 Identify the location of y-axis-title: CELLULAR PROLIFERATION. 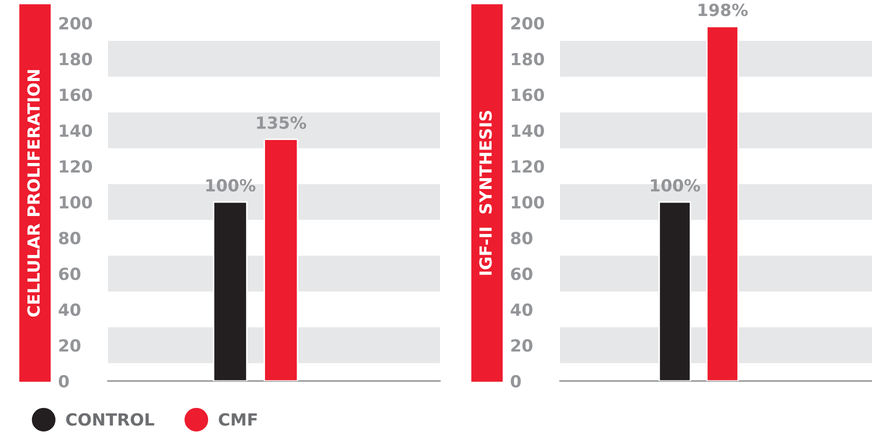
(33, 193).